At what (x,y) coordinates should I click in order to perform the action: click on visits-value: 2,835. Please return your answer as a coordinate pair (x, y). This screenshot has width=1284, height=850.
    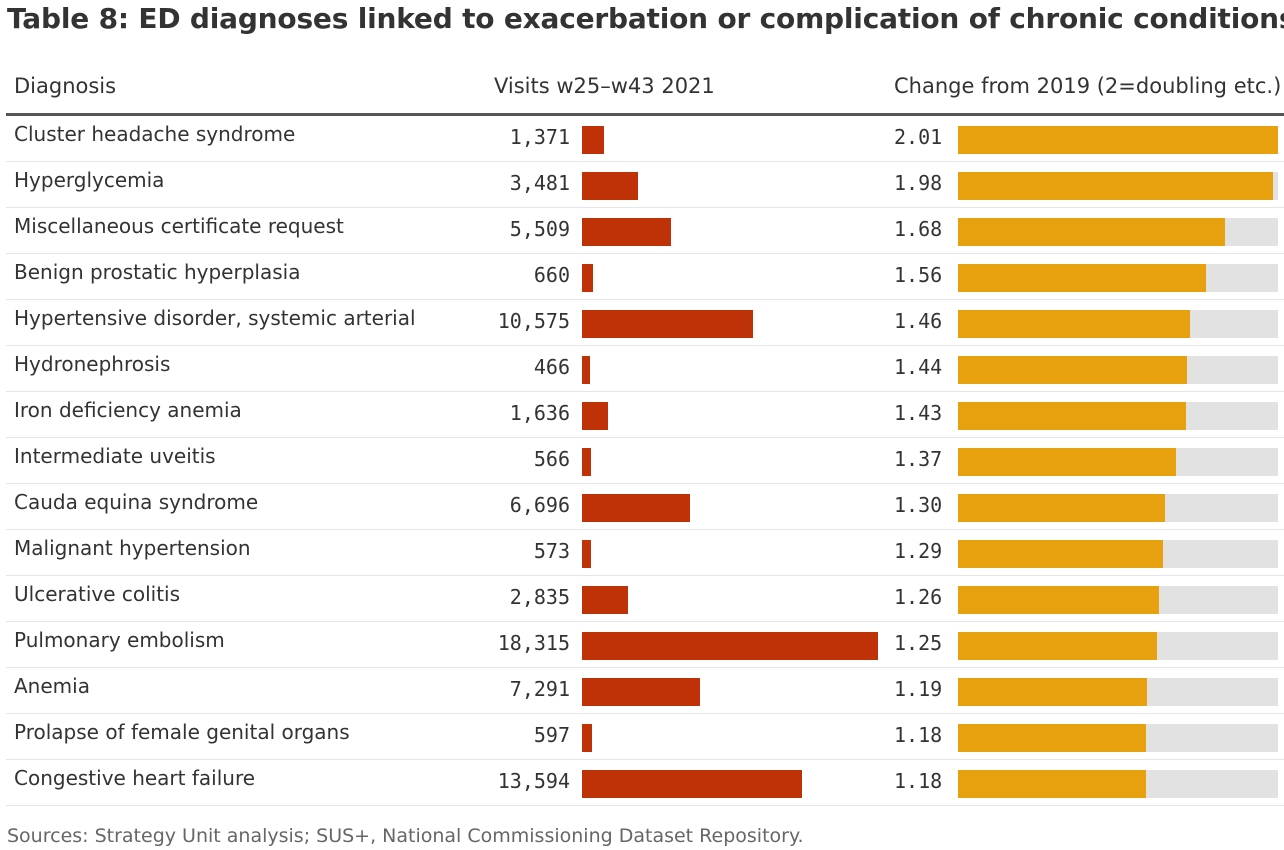
    Looking at the image, I should click on (539, 597).